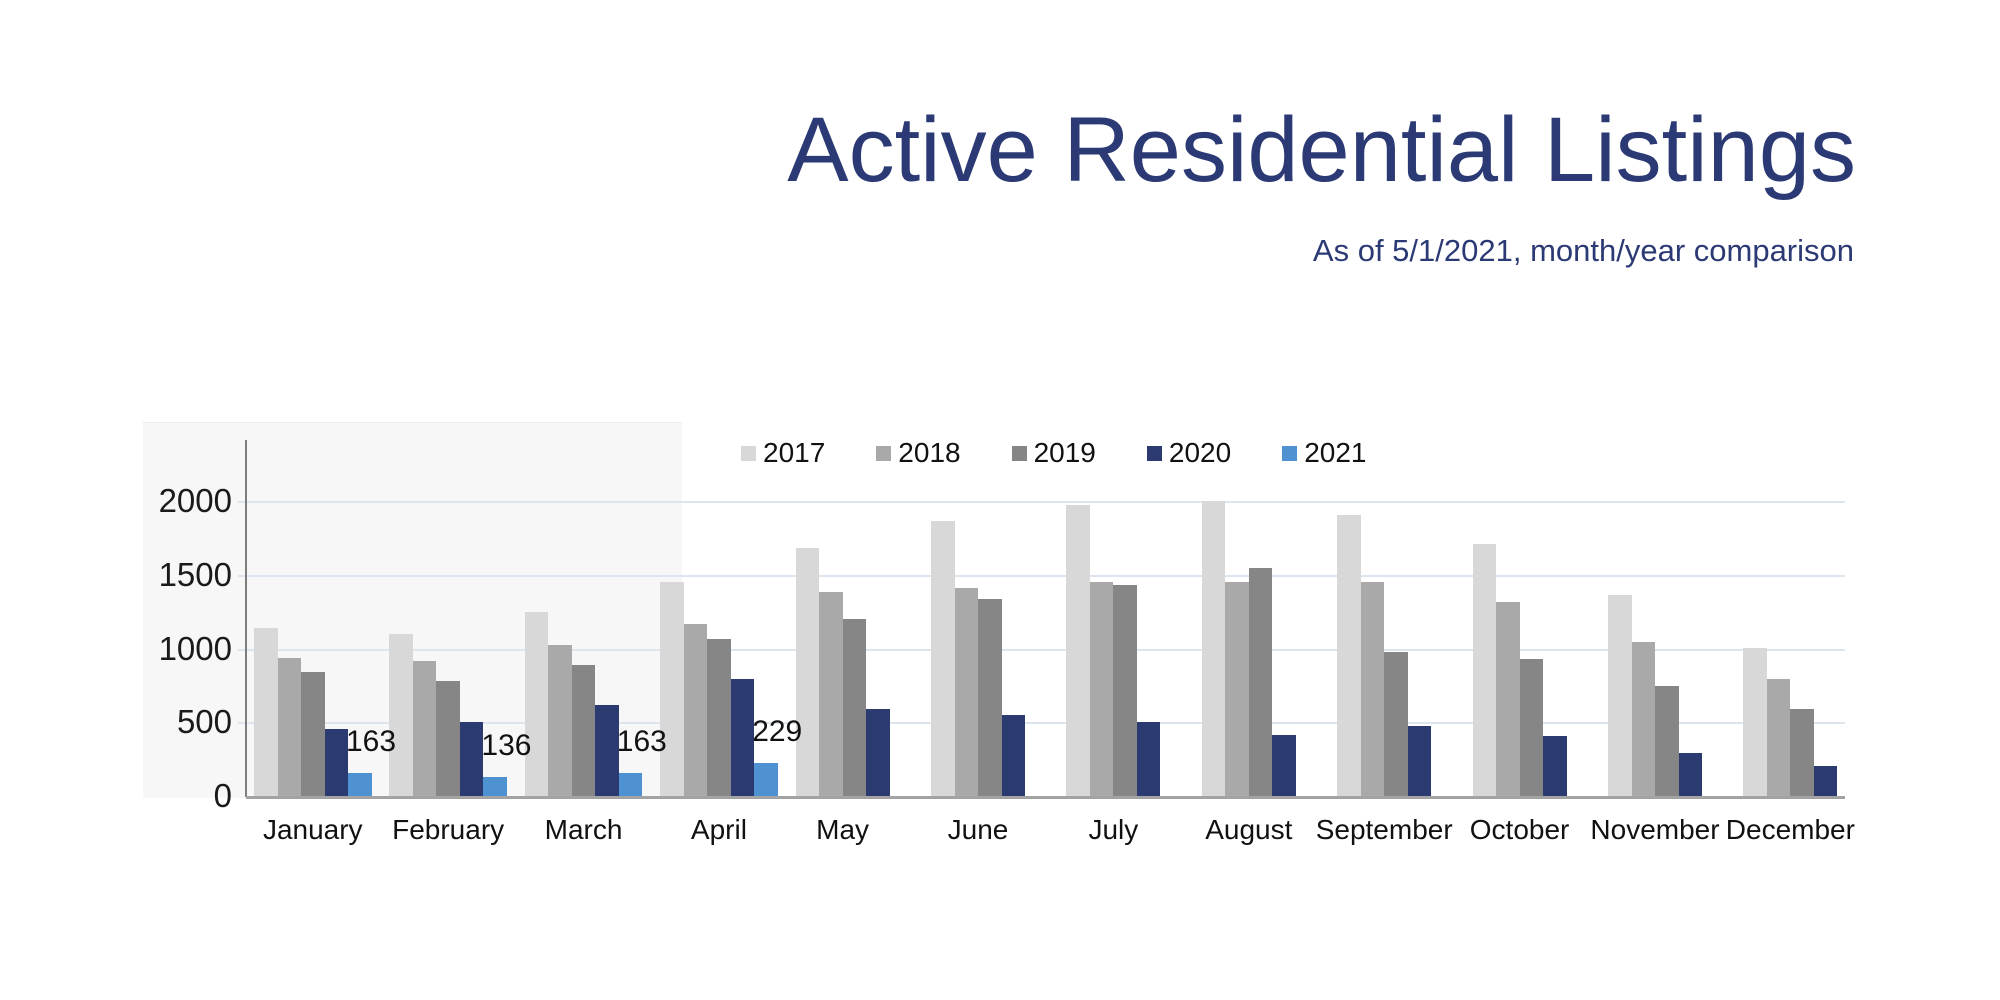 This screenshot has width=2000, height=1000. What do you see at coordinates (1045, 797) in the screenshot?
I see `x-axis-line` at bounding box center [1045, 797].